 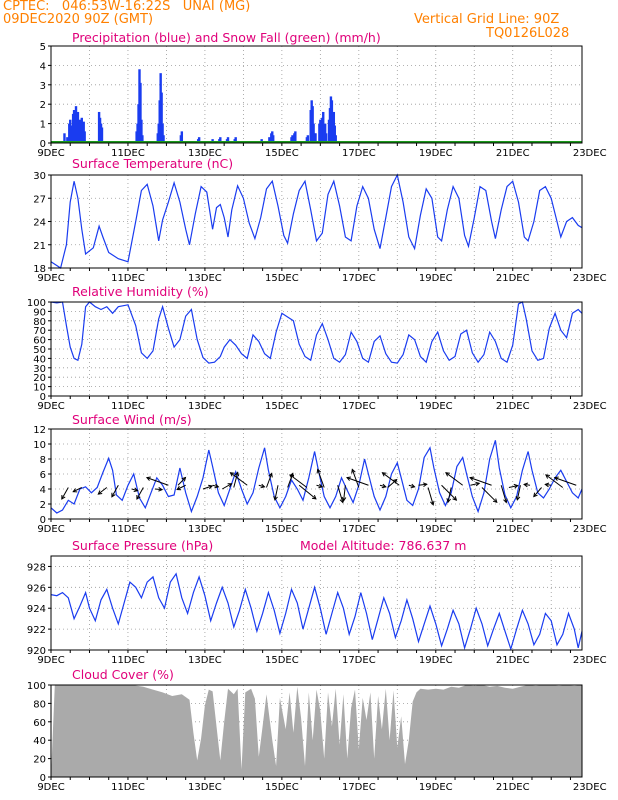 I want to click on precipitation-xtick-label: 17DEC, so click(x=359, y=153).